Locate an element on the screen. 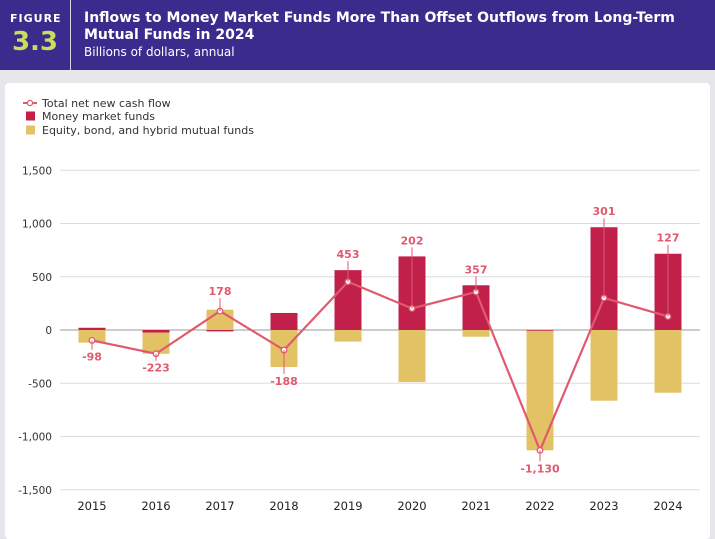 The height and width of the screenshot is (539, 715). y-tick-label: -500 is located at coordinates (40, 384).